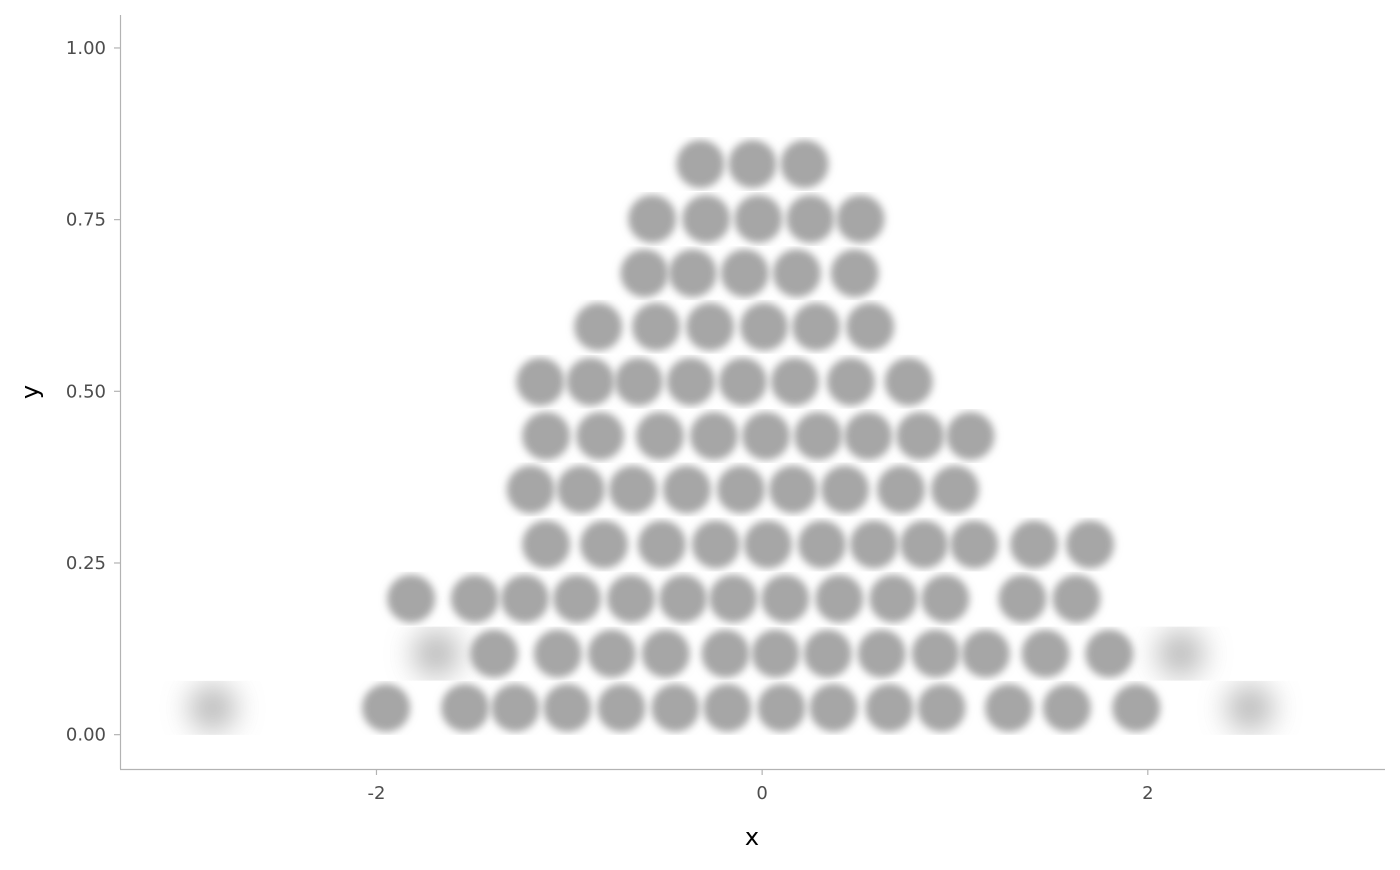 This screenshot has height=870, width=1400. Describe the element at coordinates (86, 563) in the screenshot. I see `y-tick-label: 0.25` at that location.